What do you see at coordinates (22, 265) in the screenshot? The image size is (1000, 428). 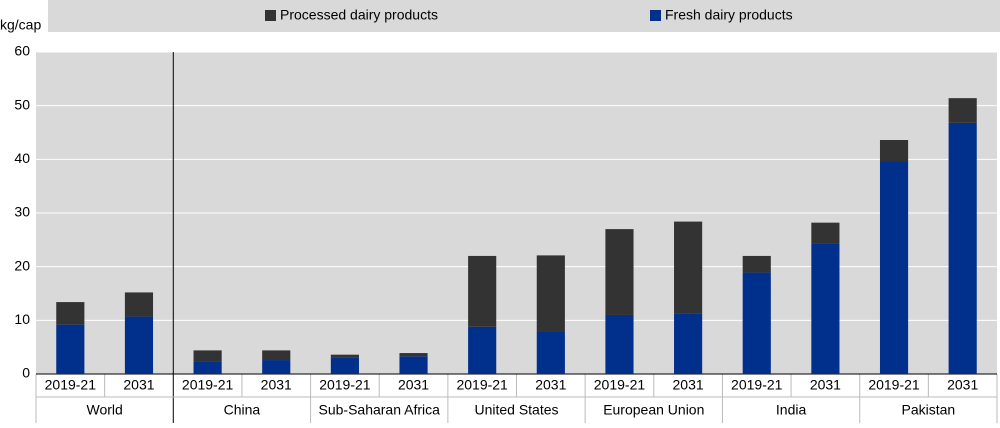 I see `y-tick-label: 20` at bounding box center [22, 265].